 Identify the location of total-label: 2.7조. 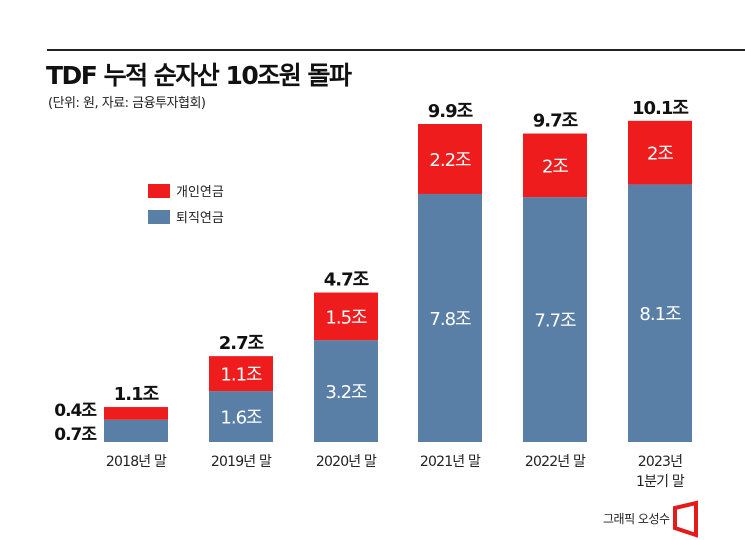
(241, 343).